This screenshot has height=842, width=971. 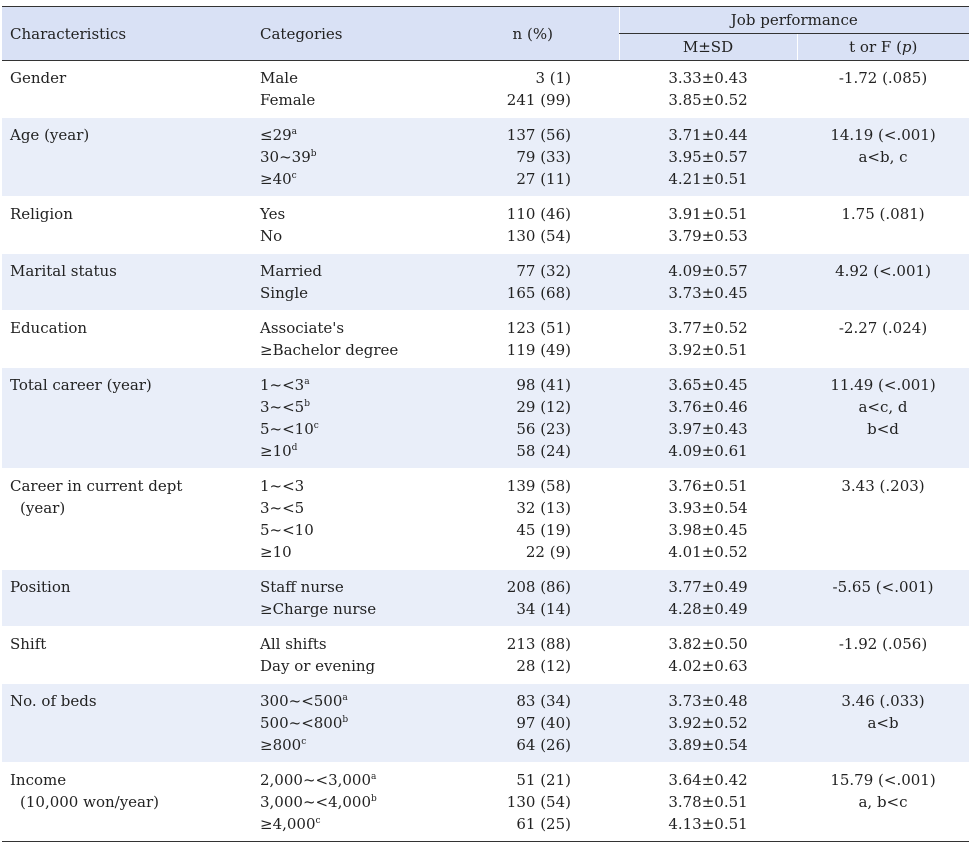 I want to click on statistic-value: 3.43 (.203), so click(x=883, y=486).